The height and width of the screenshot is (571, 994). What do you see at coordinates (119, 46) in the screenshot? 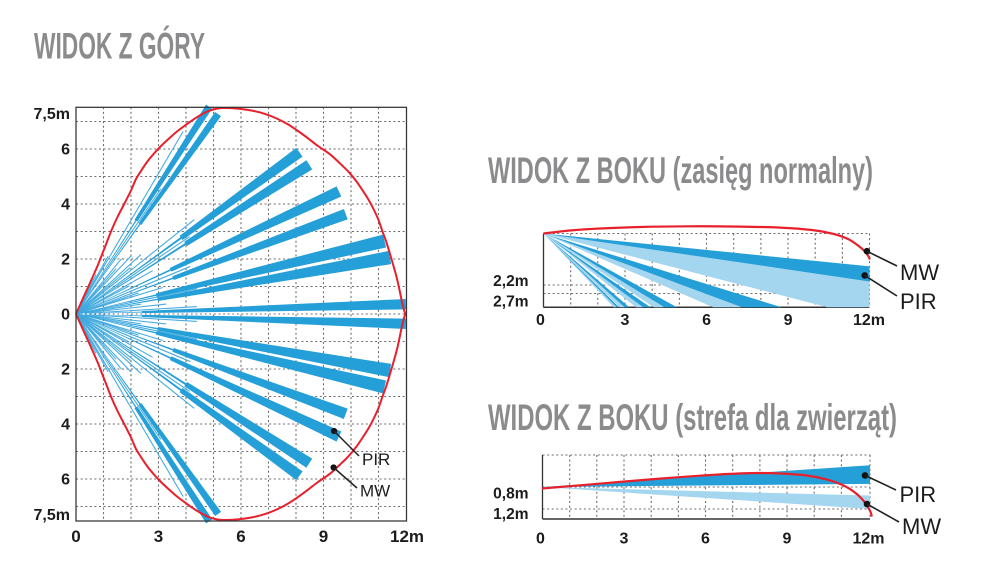
I see `svg-text: WIDOK Z GÓRY` at bounding box center [119, 46].